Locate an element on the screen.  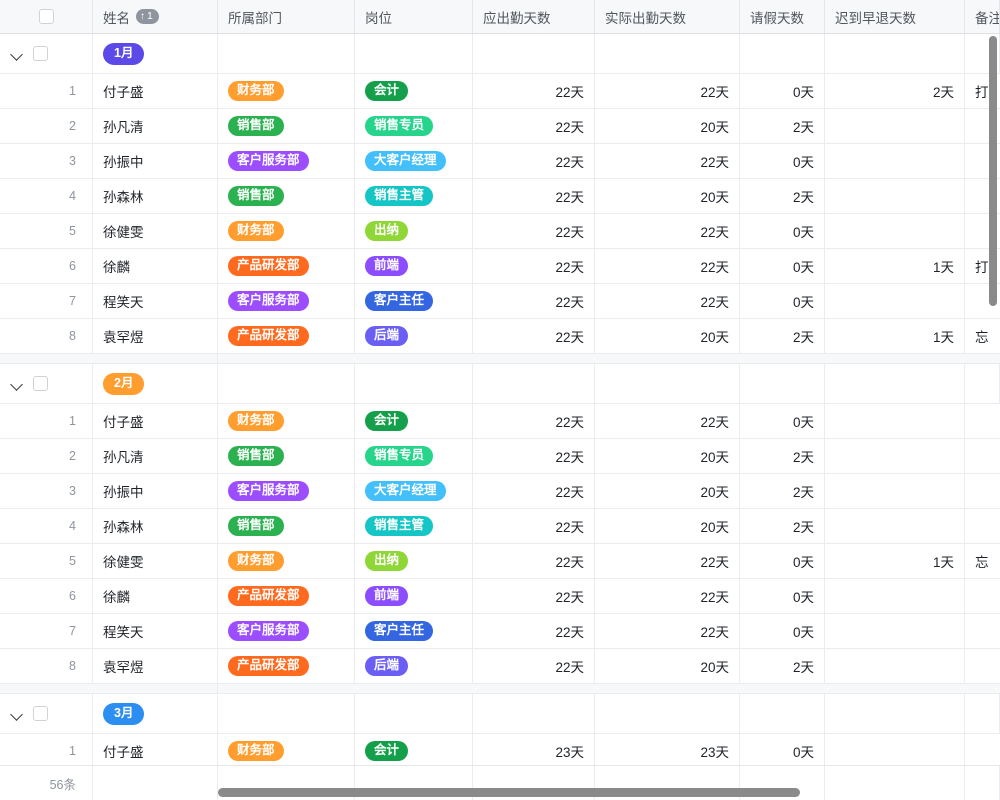
cell-remark: 打 is located at coordinates (982, 267).